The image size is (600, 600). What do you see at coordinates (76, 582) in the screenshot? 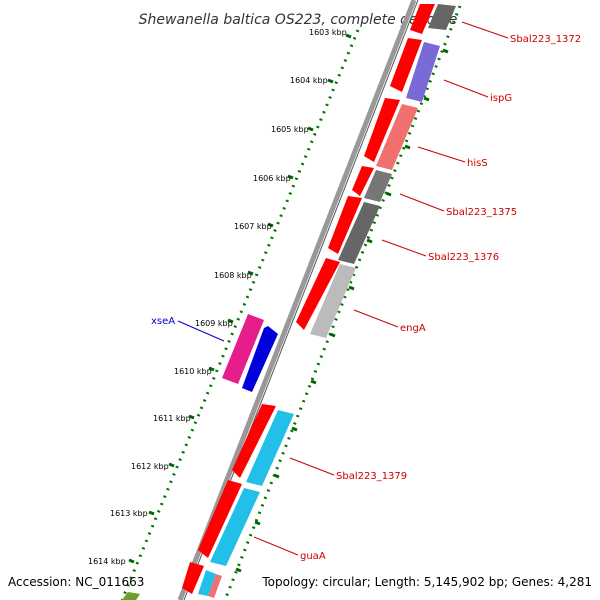
I see `accession-text: Accession: NC_011663` at bounding box center [76, 582].